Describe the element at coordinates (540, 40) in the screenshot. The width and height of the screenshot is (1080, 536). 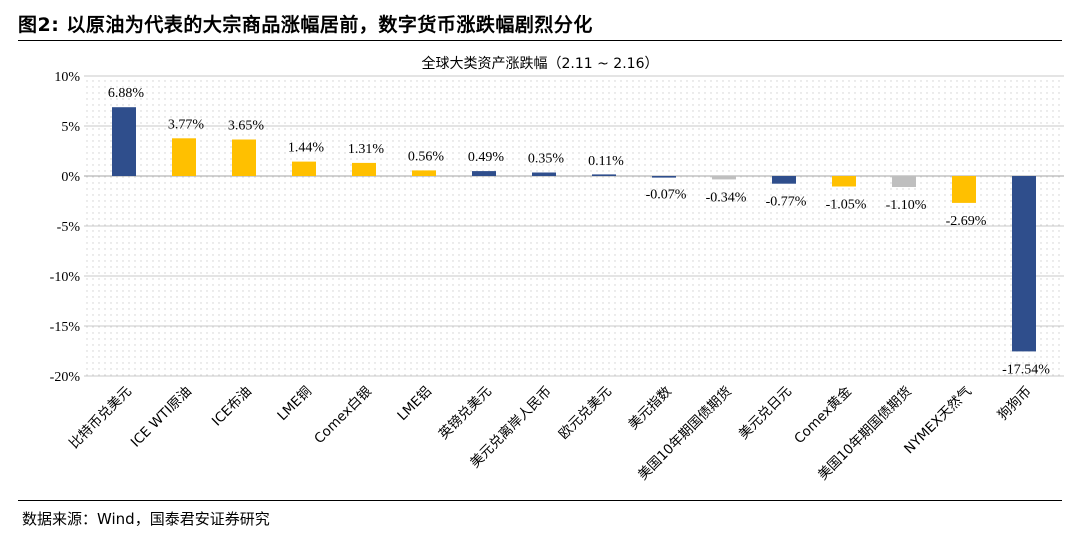
I see `title-rule` at that location.